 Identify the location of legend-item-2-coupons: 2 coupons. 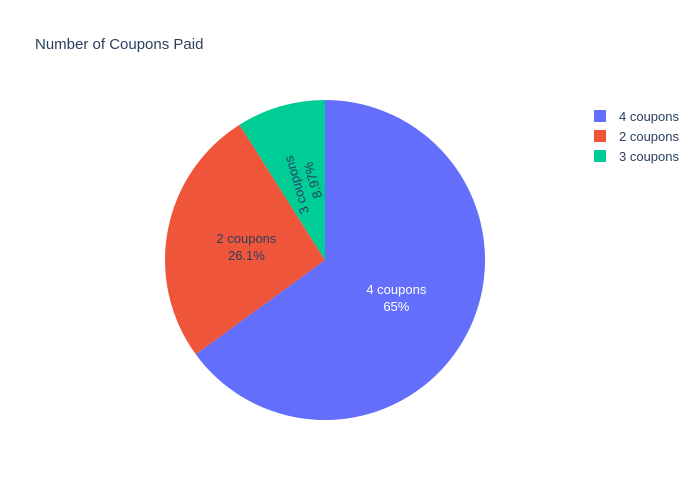
(636, 136).